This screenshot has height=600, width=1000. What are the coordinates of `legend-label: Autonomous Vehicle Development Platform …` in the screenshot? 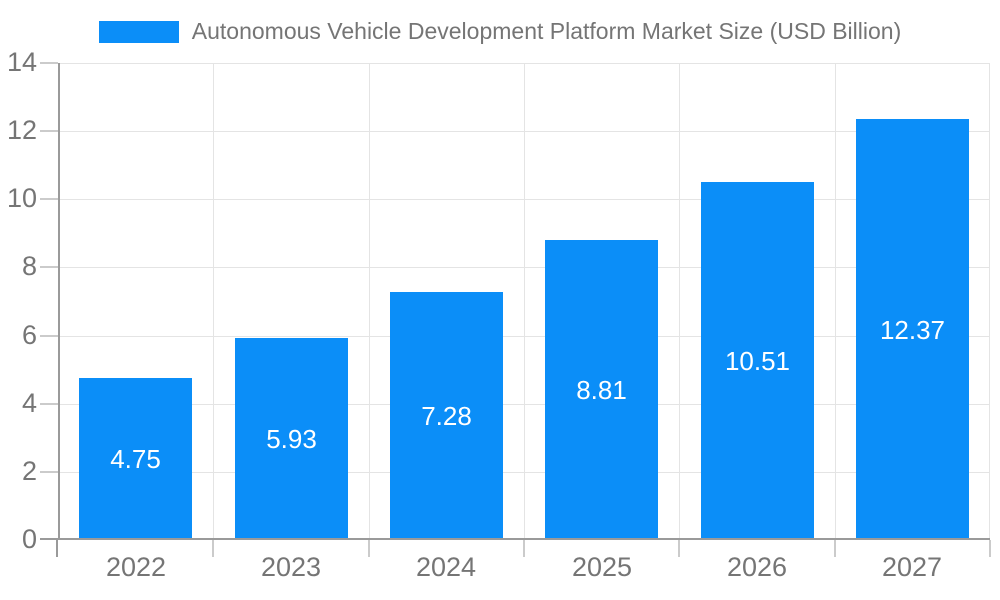 It's located at (546, 31).